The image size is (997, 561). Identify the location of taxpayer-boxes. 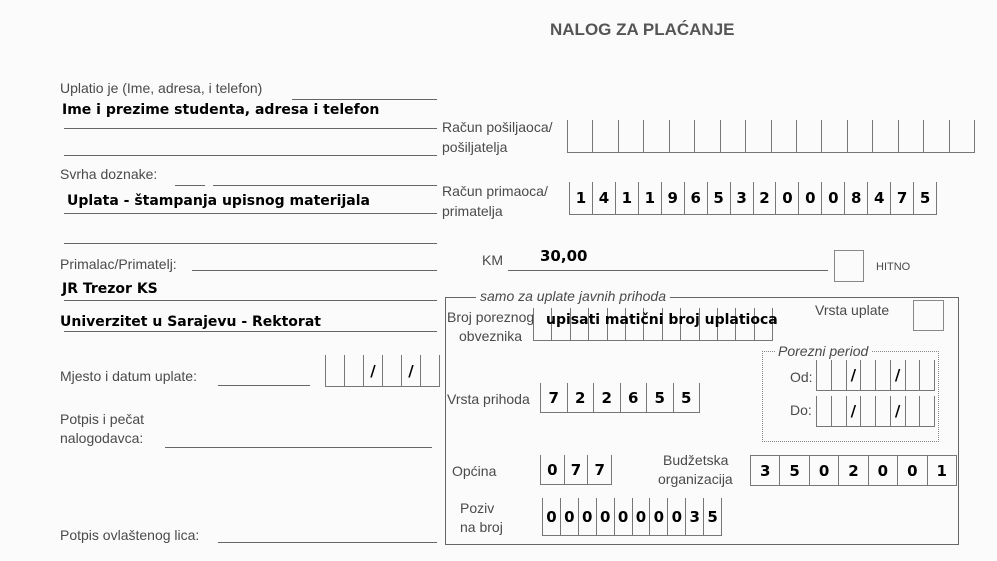
(653, 324).